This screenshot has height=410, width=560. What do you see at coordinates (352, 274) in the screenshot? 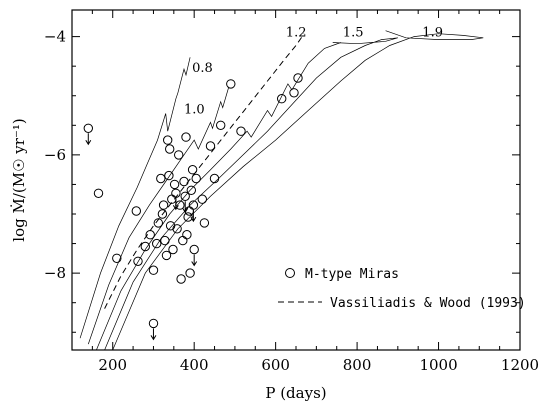
I see `legend-label-miras: M-type Miras` at bounding box center [352, 274].